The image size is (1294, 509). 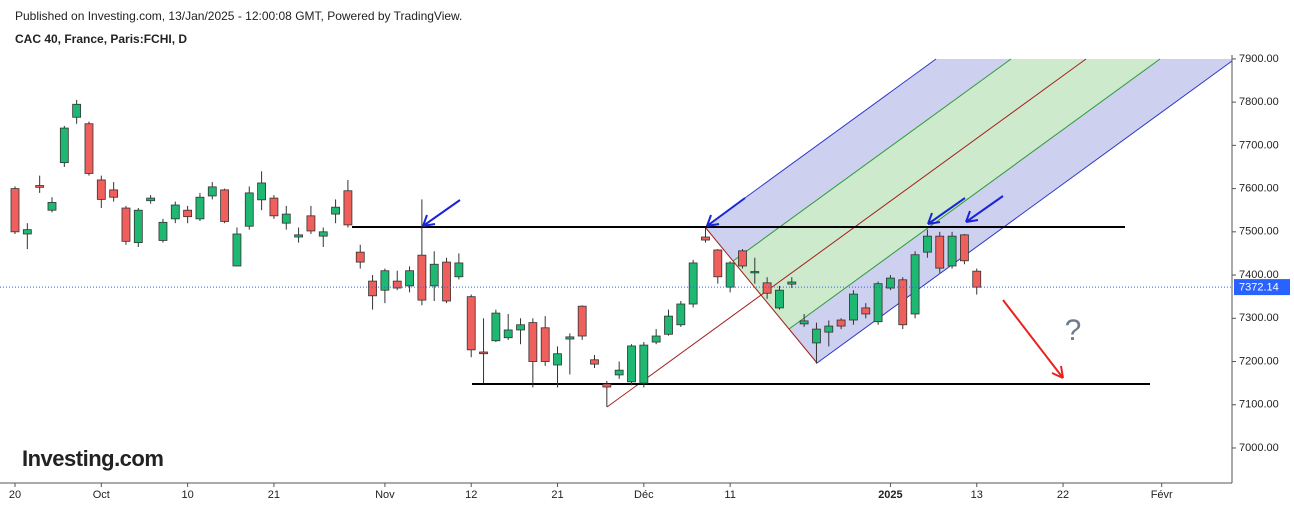 I want to click on x-tick-label: 22, so click(x=1063, y=495).